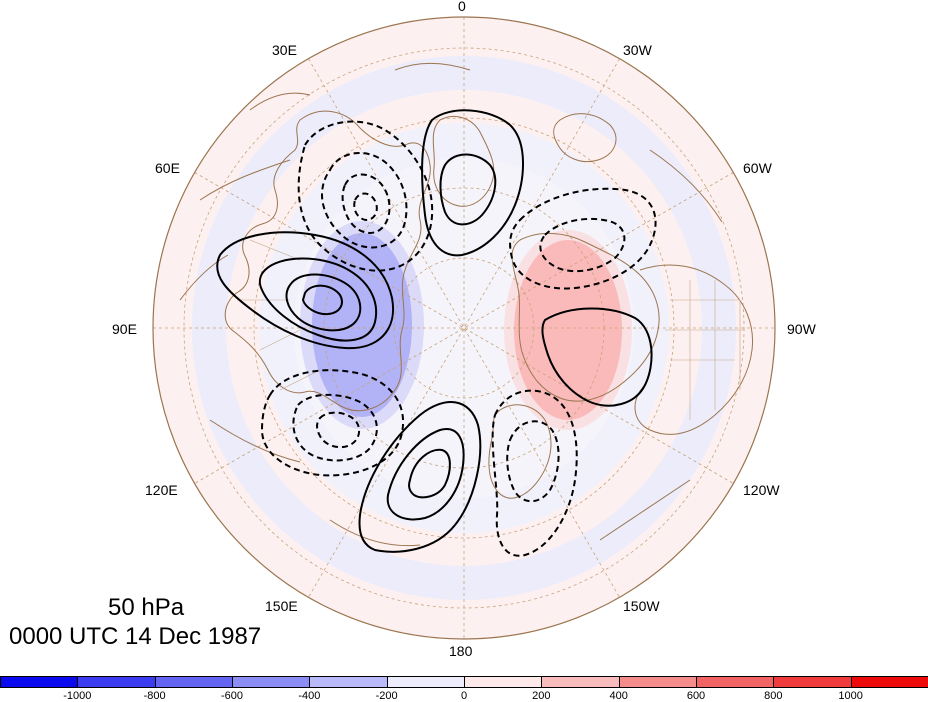  I want to click on lon-label-30e: 30E, so click(284, 50).